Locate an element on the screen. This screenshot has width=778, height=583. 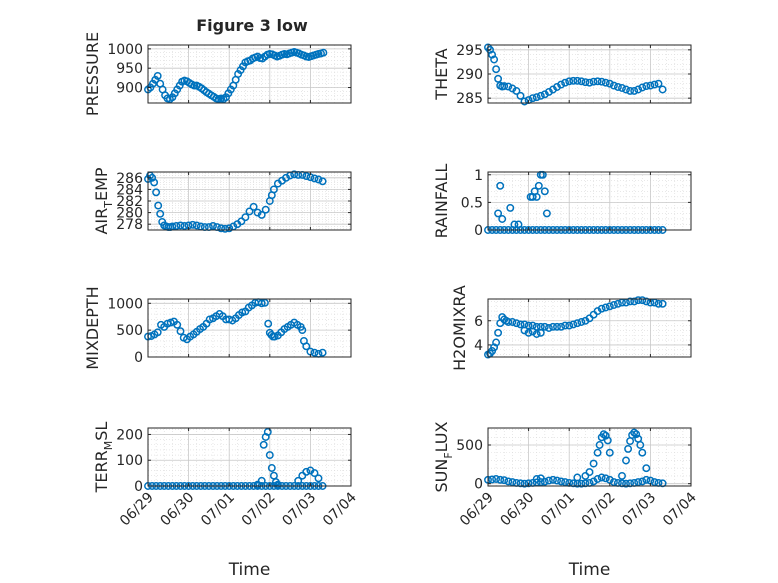
subplot-pressure: 900 950 1000 PRESSURE is located at coordinates (217, 74).